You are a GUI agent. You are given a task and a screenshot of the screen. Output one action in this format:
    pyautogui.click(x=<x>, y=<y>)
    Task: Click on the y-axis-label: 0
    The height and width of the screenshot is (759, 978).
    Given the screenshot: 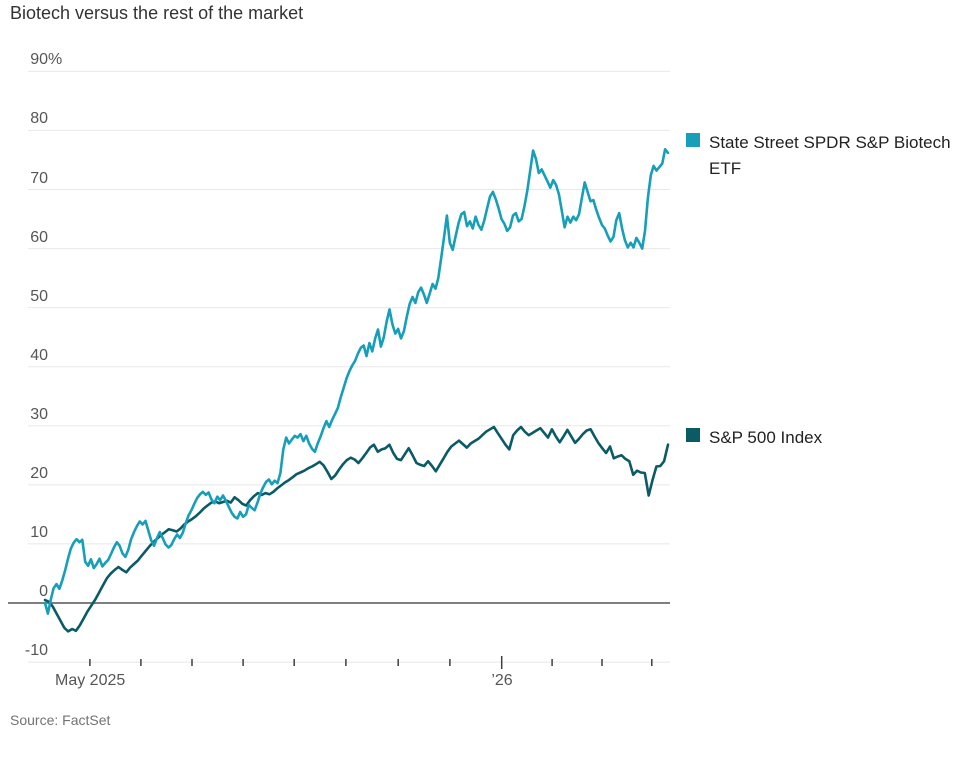 What is the action you would take?
    pyautogui.click(x=24, y=591)
    